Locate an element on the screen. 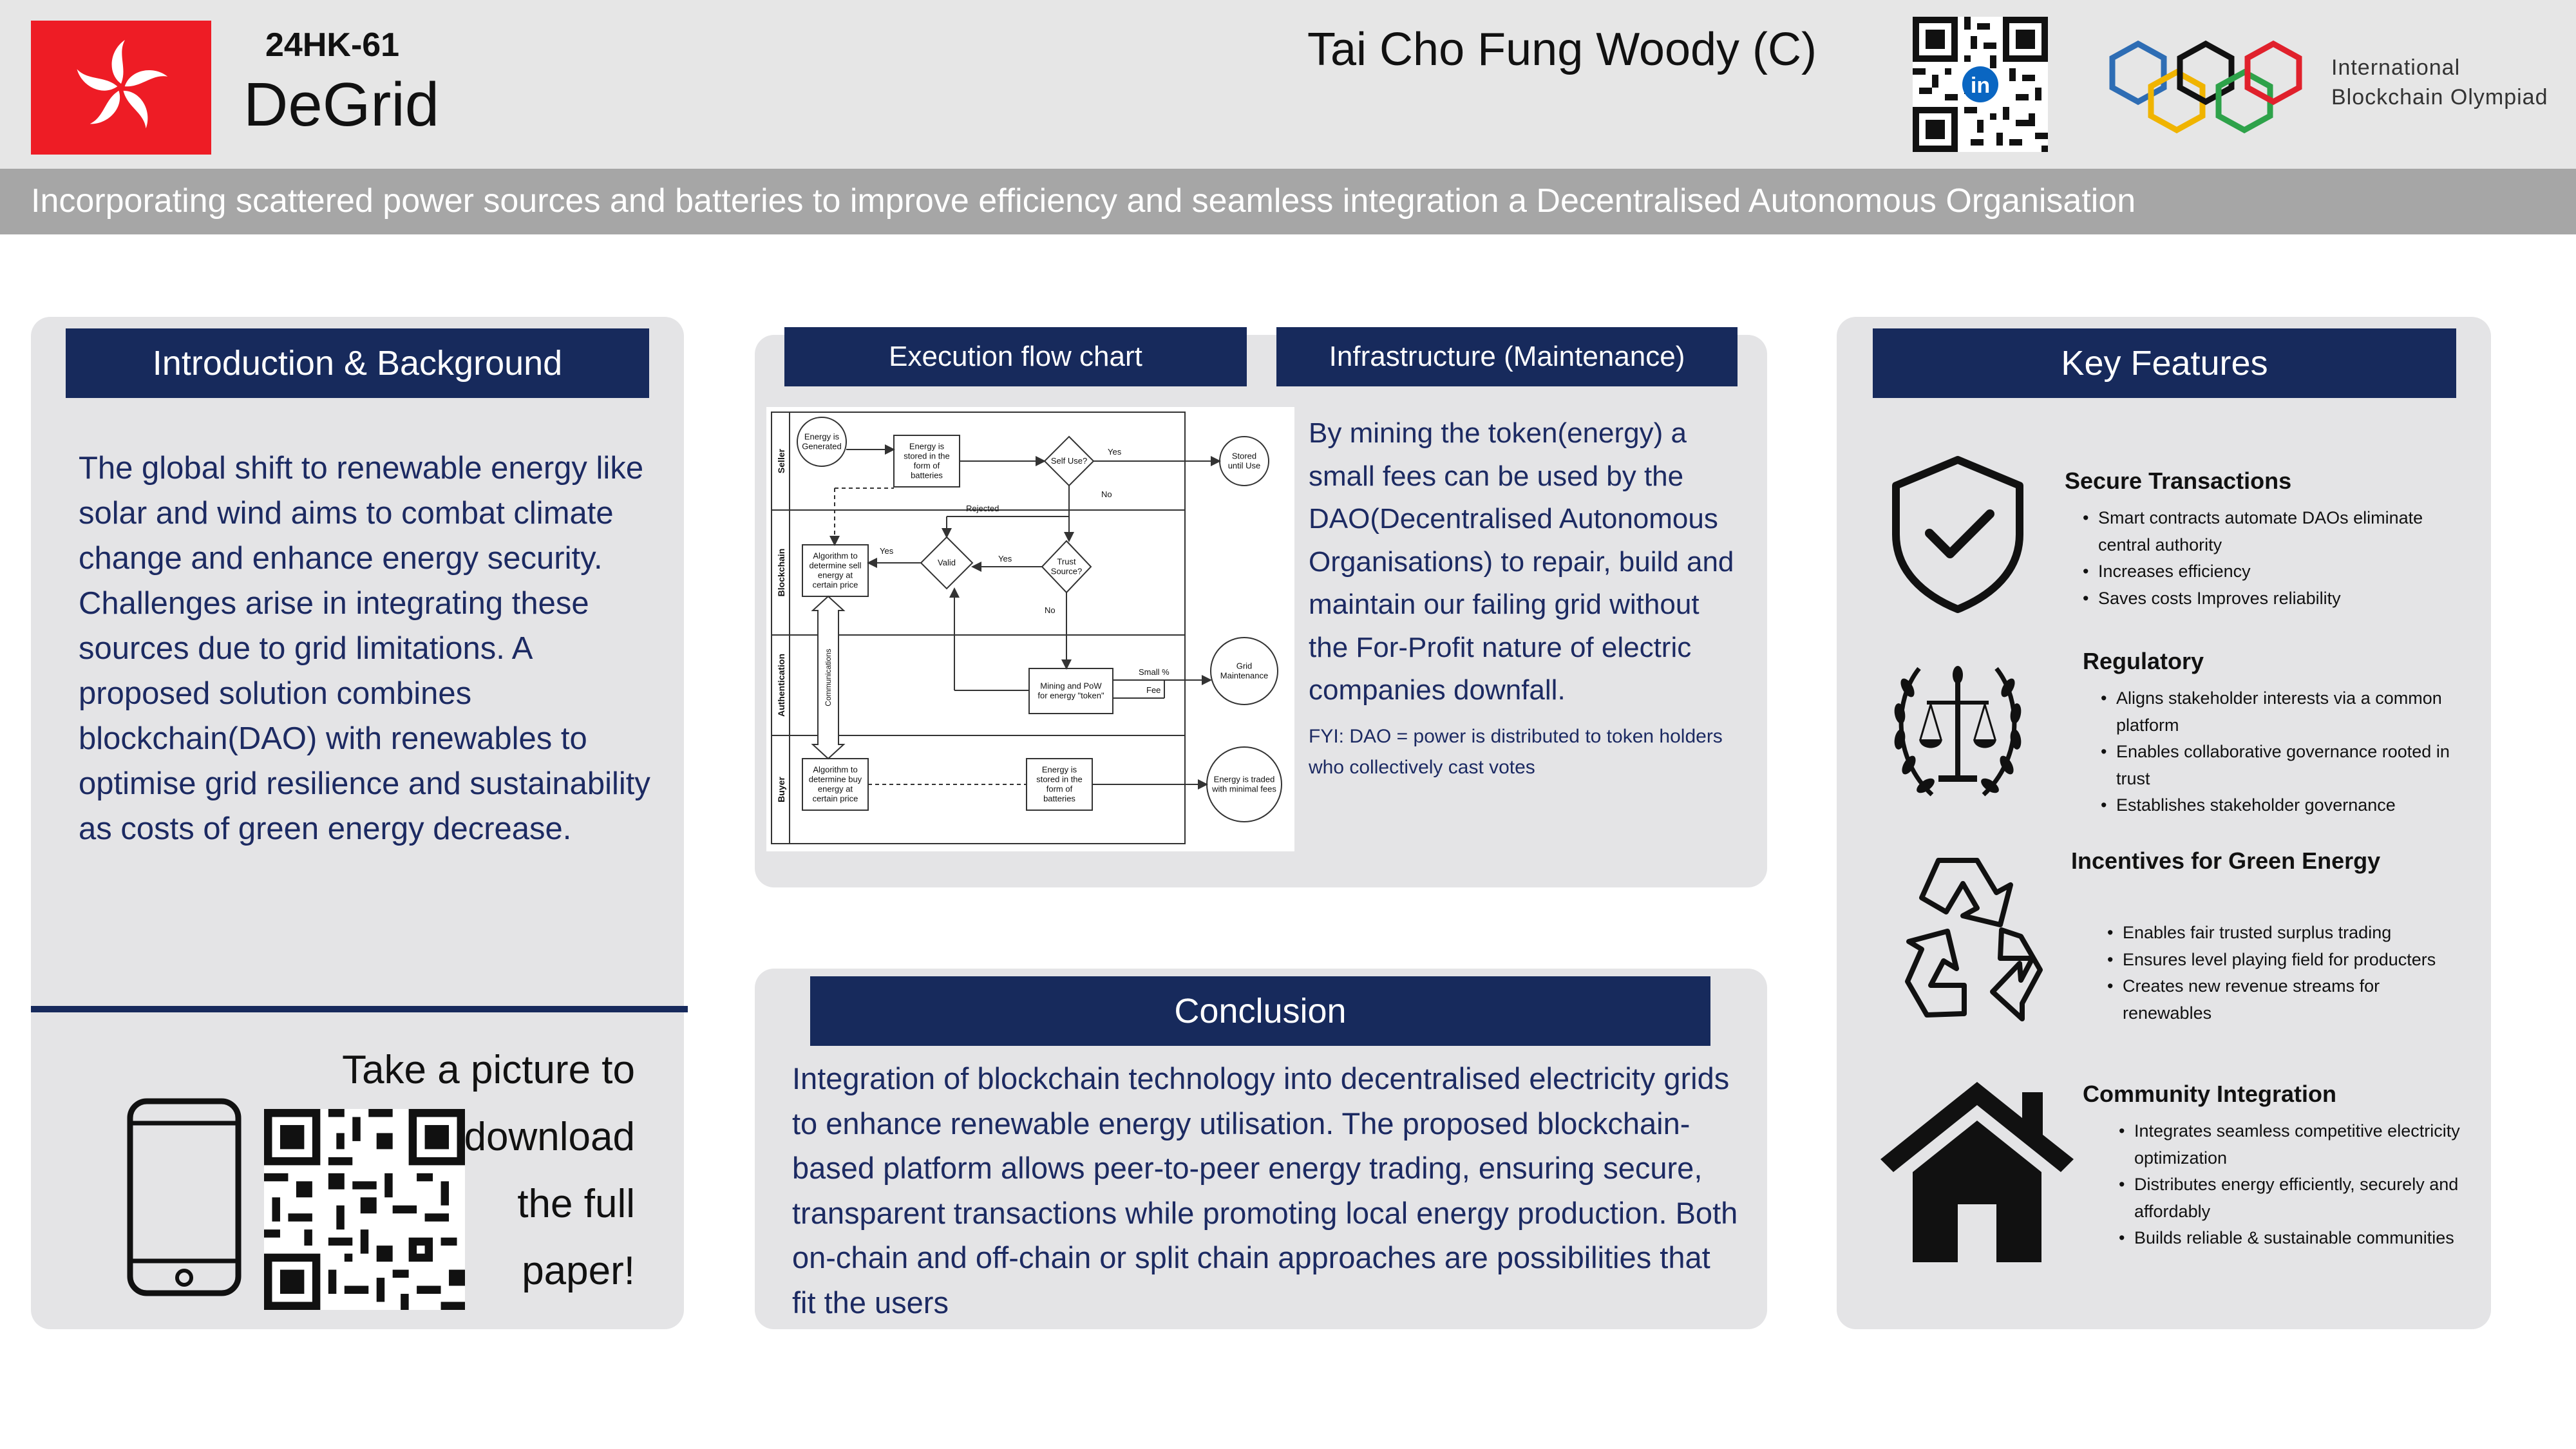  lane-label-buyer: Buyer is located at coordinates (781, 789).